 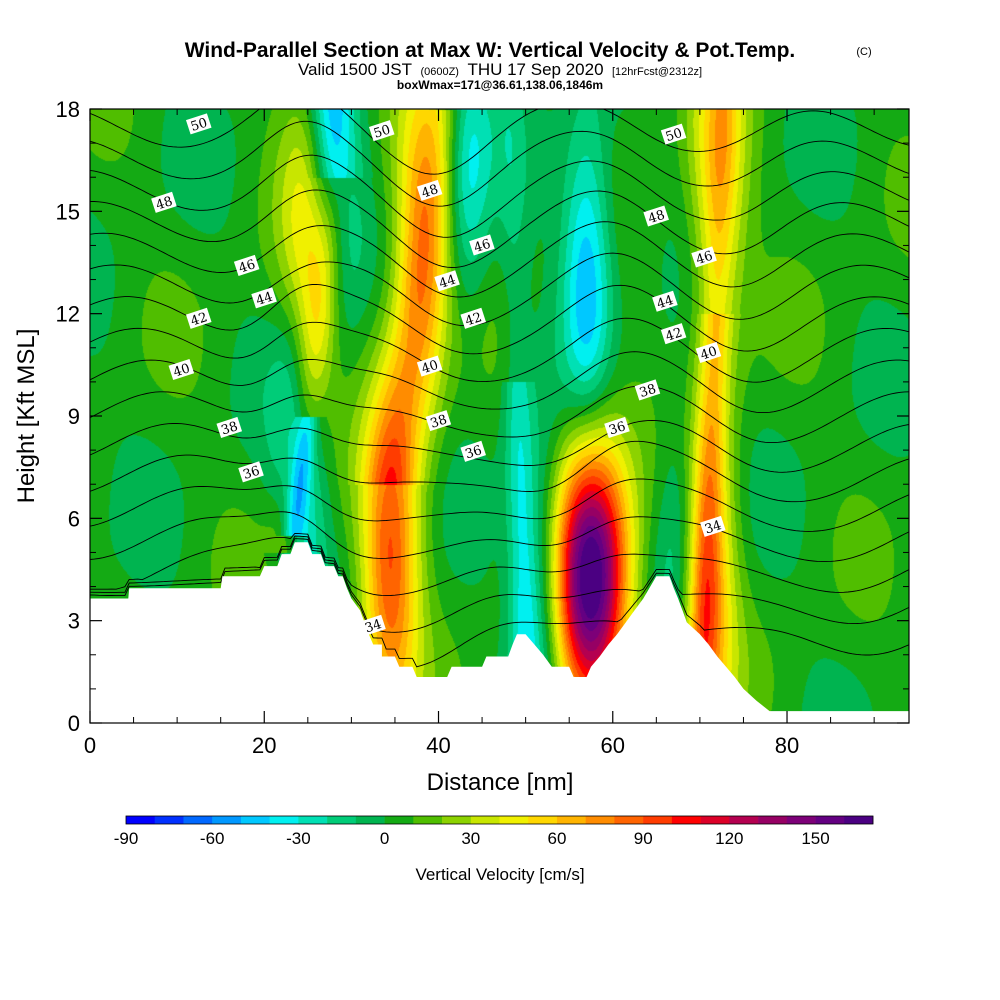 What do you see at coordinates (74, 723) in the screenshot?
I see `y-tick-label: 0` at bounding box center [74, 723].